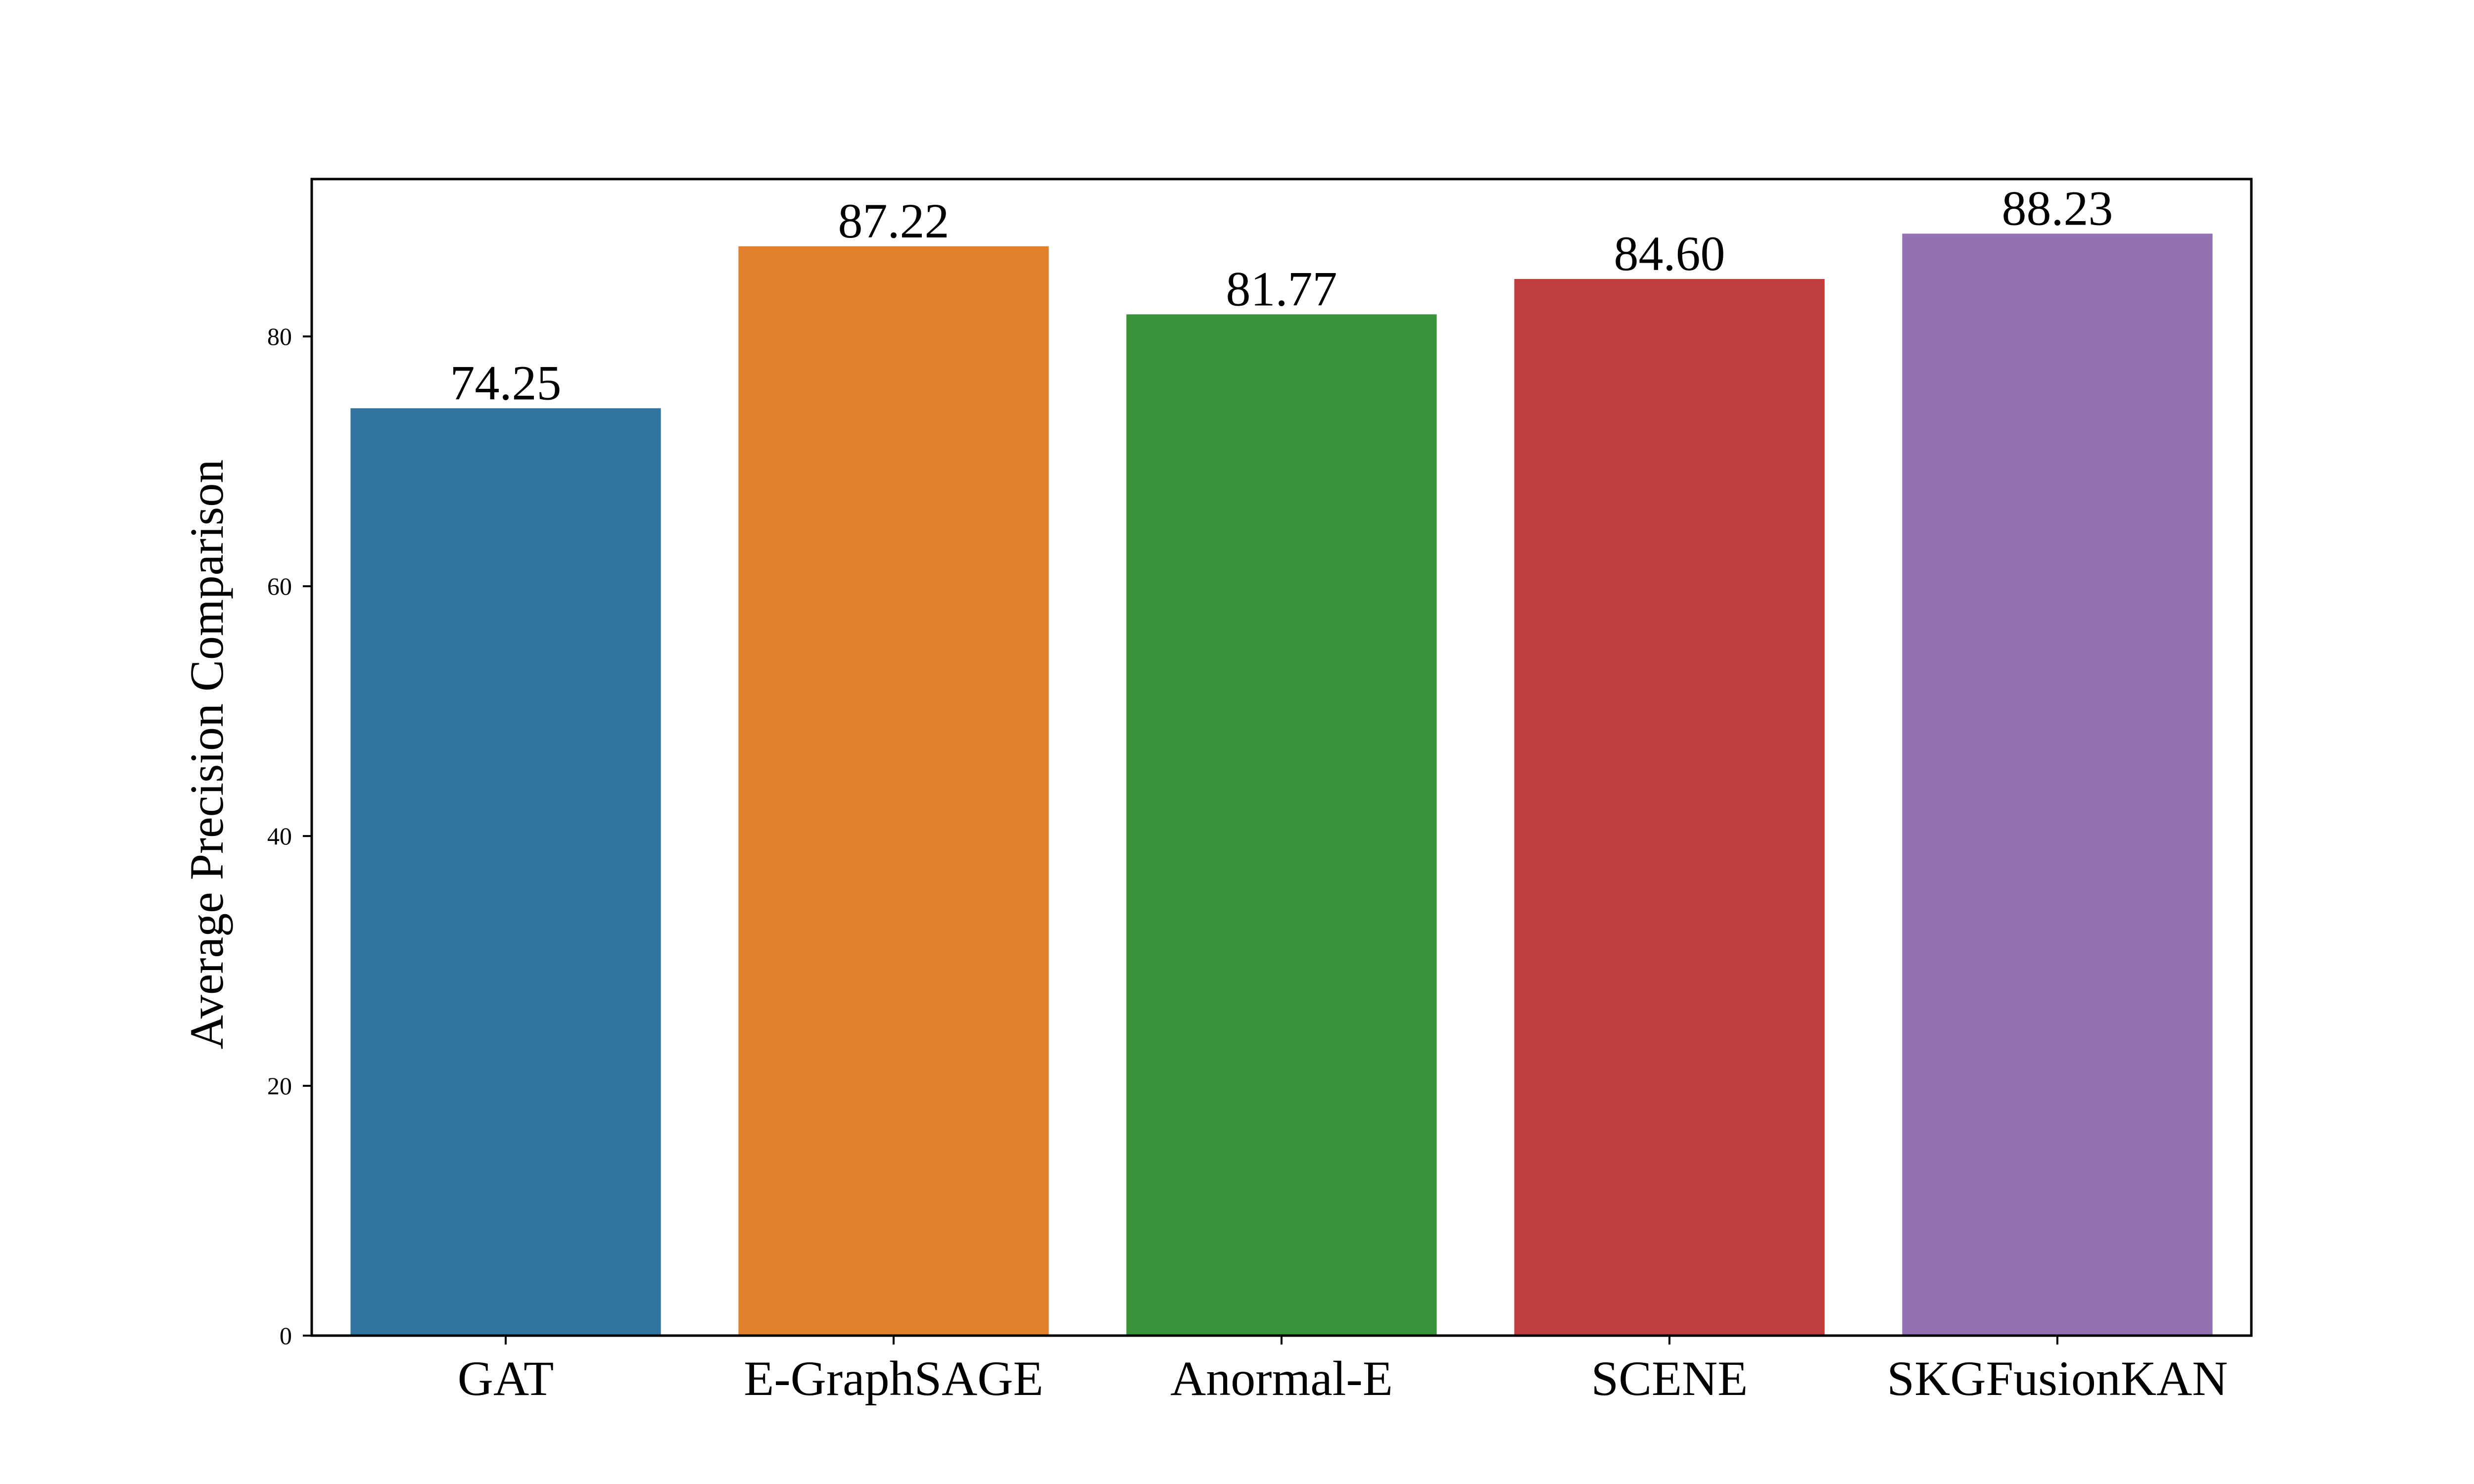  I want to click on value-labels: 74.25 87.22 81.77 84.60 88.23, so click(1281, 295).